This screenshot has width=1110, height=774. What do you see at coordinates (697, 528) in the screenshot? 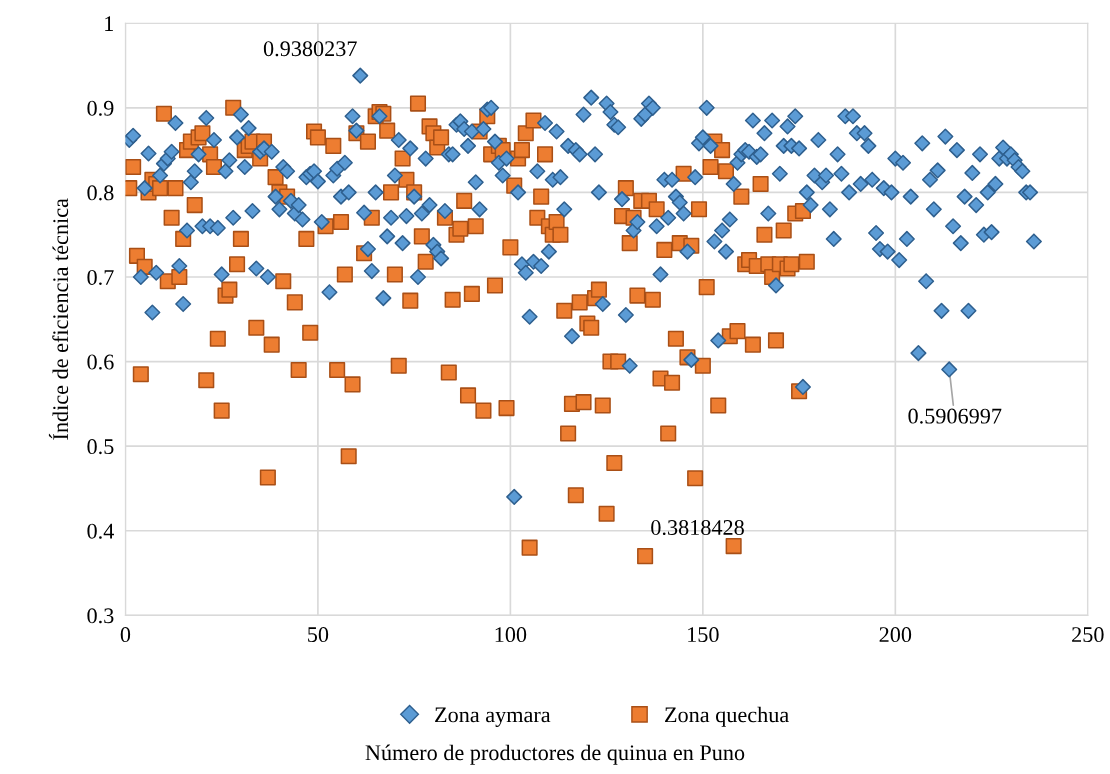
I see `annotation: 0.3818428` at bounding box center [697, 528].